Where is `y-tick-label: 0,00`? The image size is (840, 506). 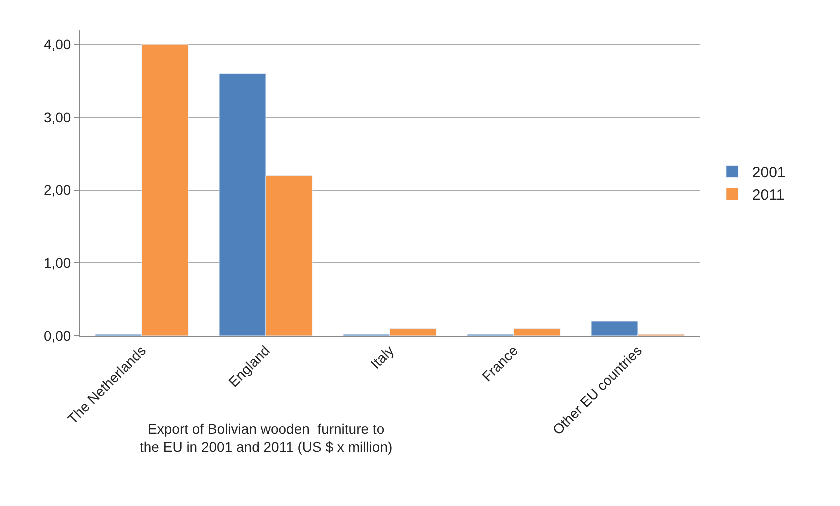 y-tick-label: 0,00 is located at coordinates (58, 336).